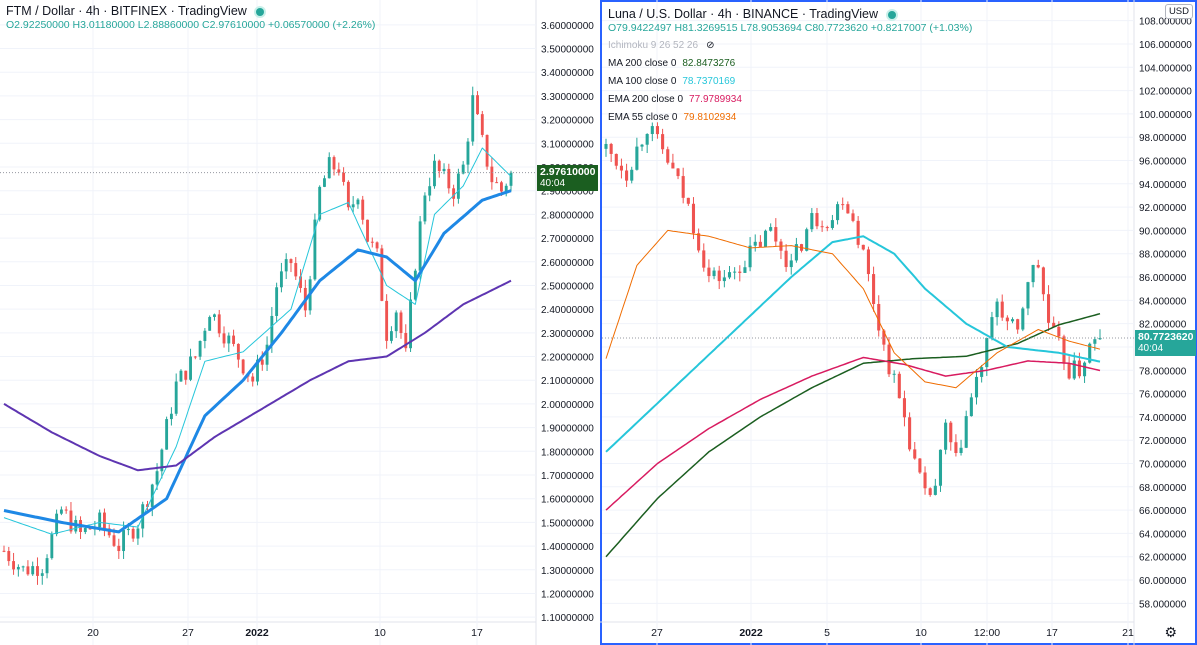 Image resolution: width=1197 pixels, height=645 pixels. I want to click on y-tick-label: 1.20000000, so click(567, 594).